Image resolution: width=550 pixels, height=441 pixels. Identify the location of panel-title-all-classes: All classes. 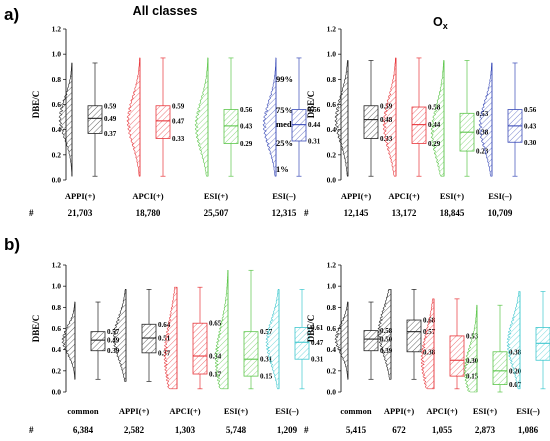
(165, 11).